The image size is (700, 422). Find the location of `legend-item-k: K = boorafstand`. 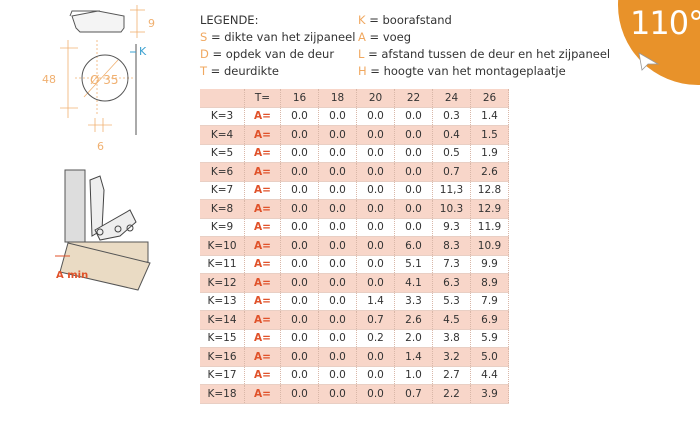

legend-item-k: K = boorafstand is located at coordinates (405, 20).